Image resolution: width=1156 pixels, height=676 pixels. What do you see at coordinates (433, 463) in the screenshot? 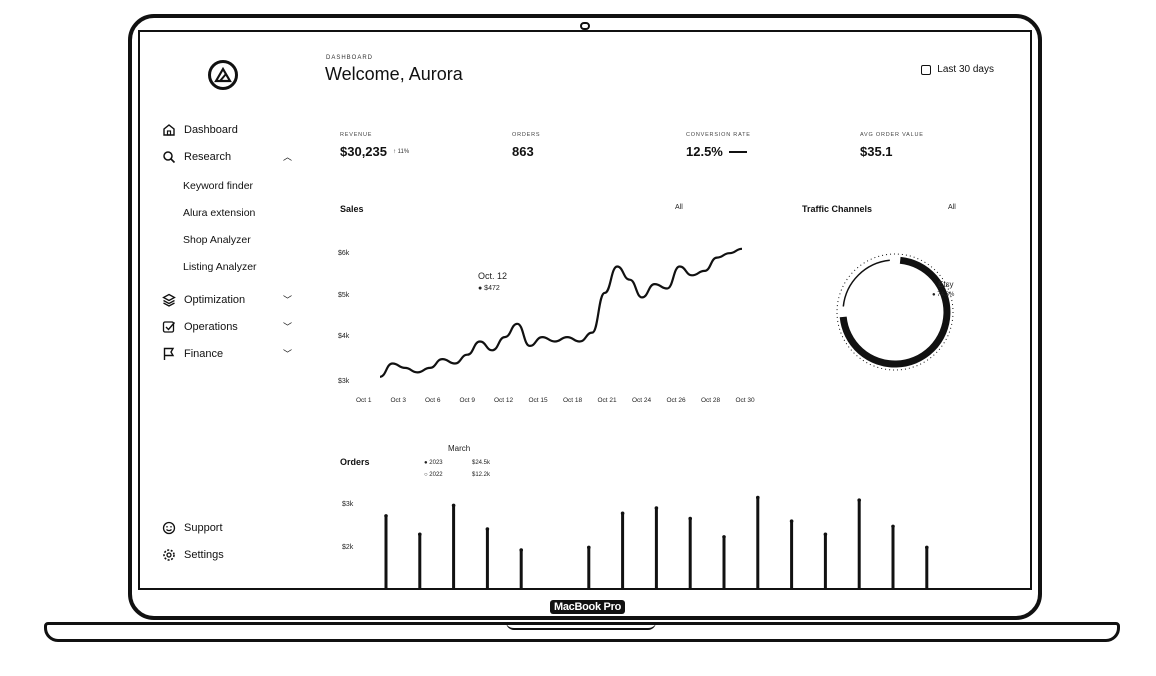
I see `orders-tooltip-row1-left: ● 2023` at bounding box center [433, 463].